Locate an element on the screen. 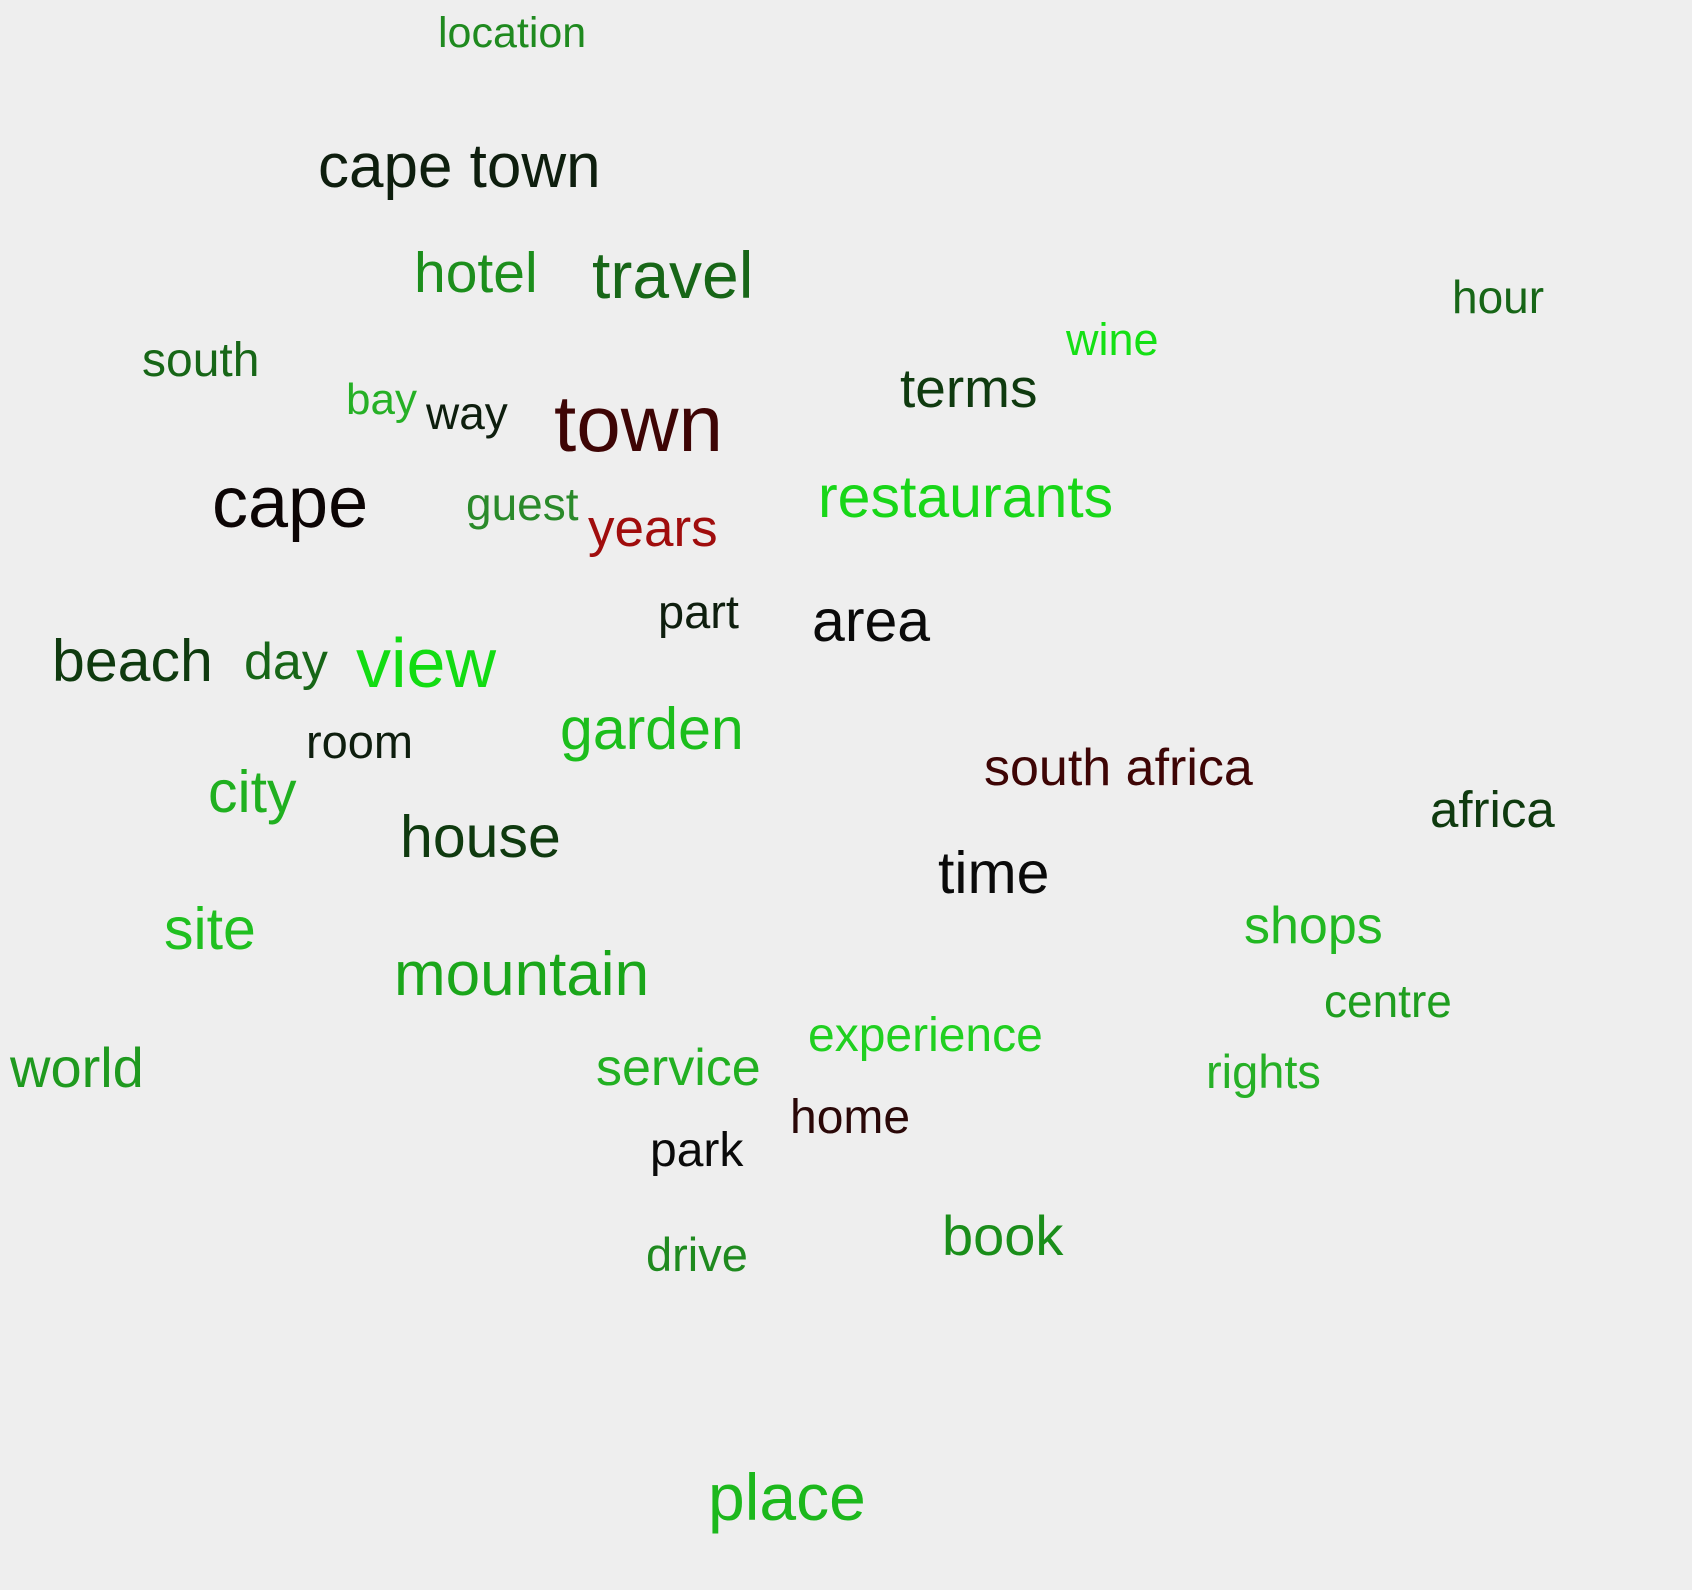 The image size is (1692, 1590). word-years: years is located at coordinates (653, 528).